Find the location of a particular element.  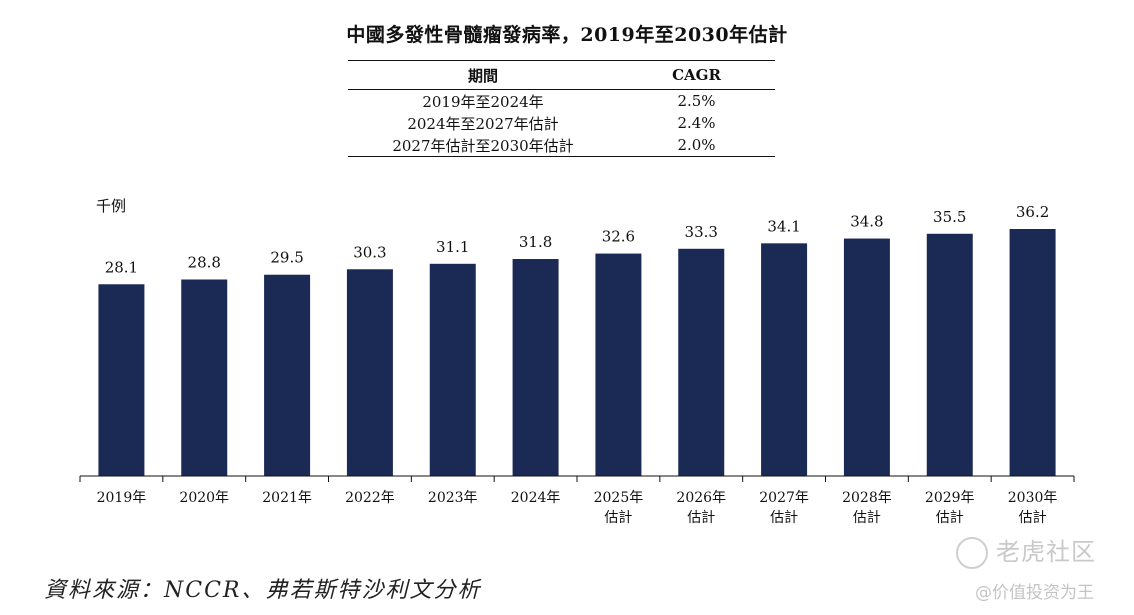

cagr-row: 2024年至2027年估計 2.4% is located at coordinates (561, 123).